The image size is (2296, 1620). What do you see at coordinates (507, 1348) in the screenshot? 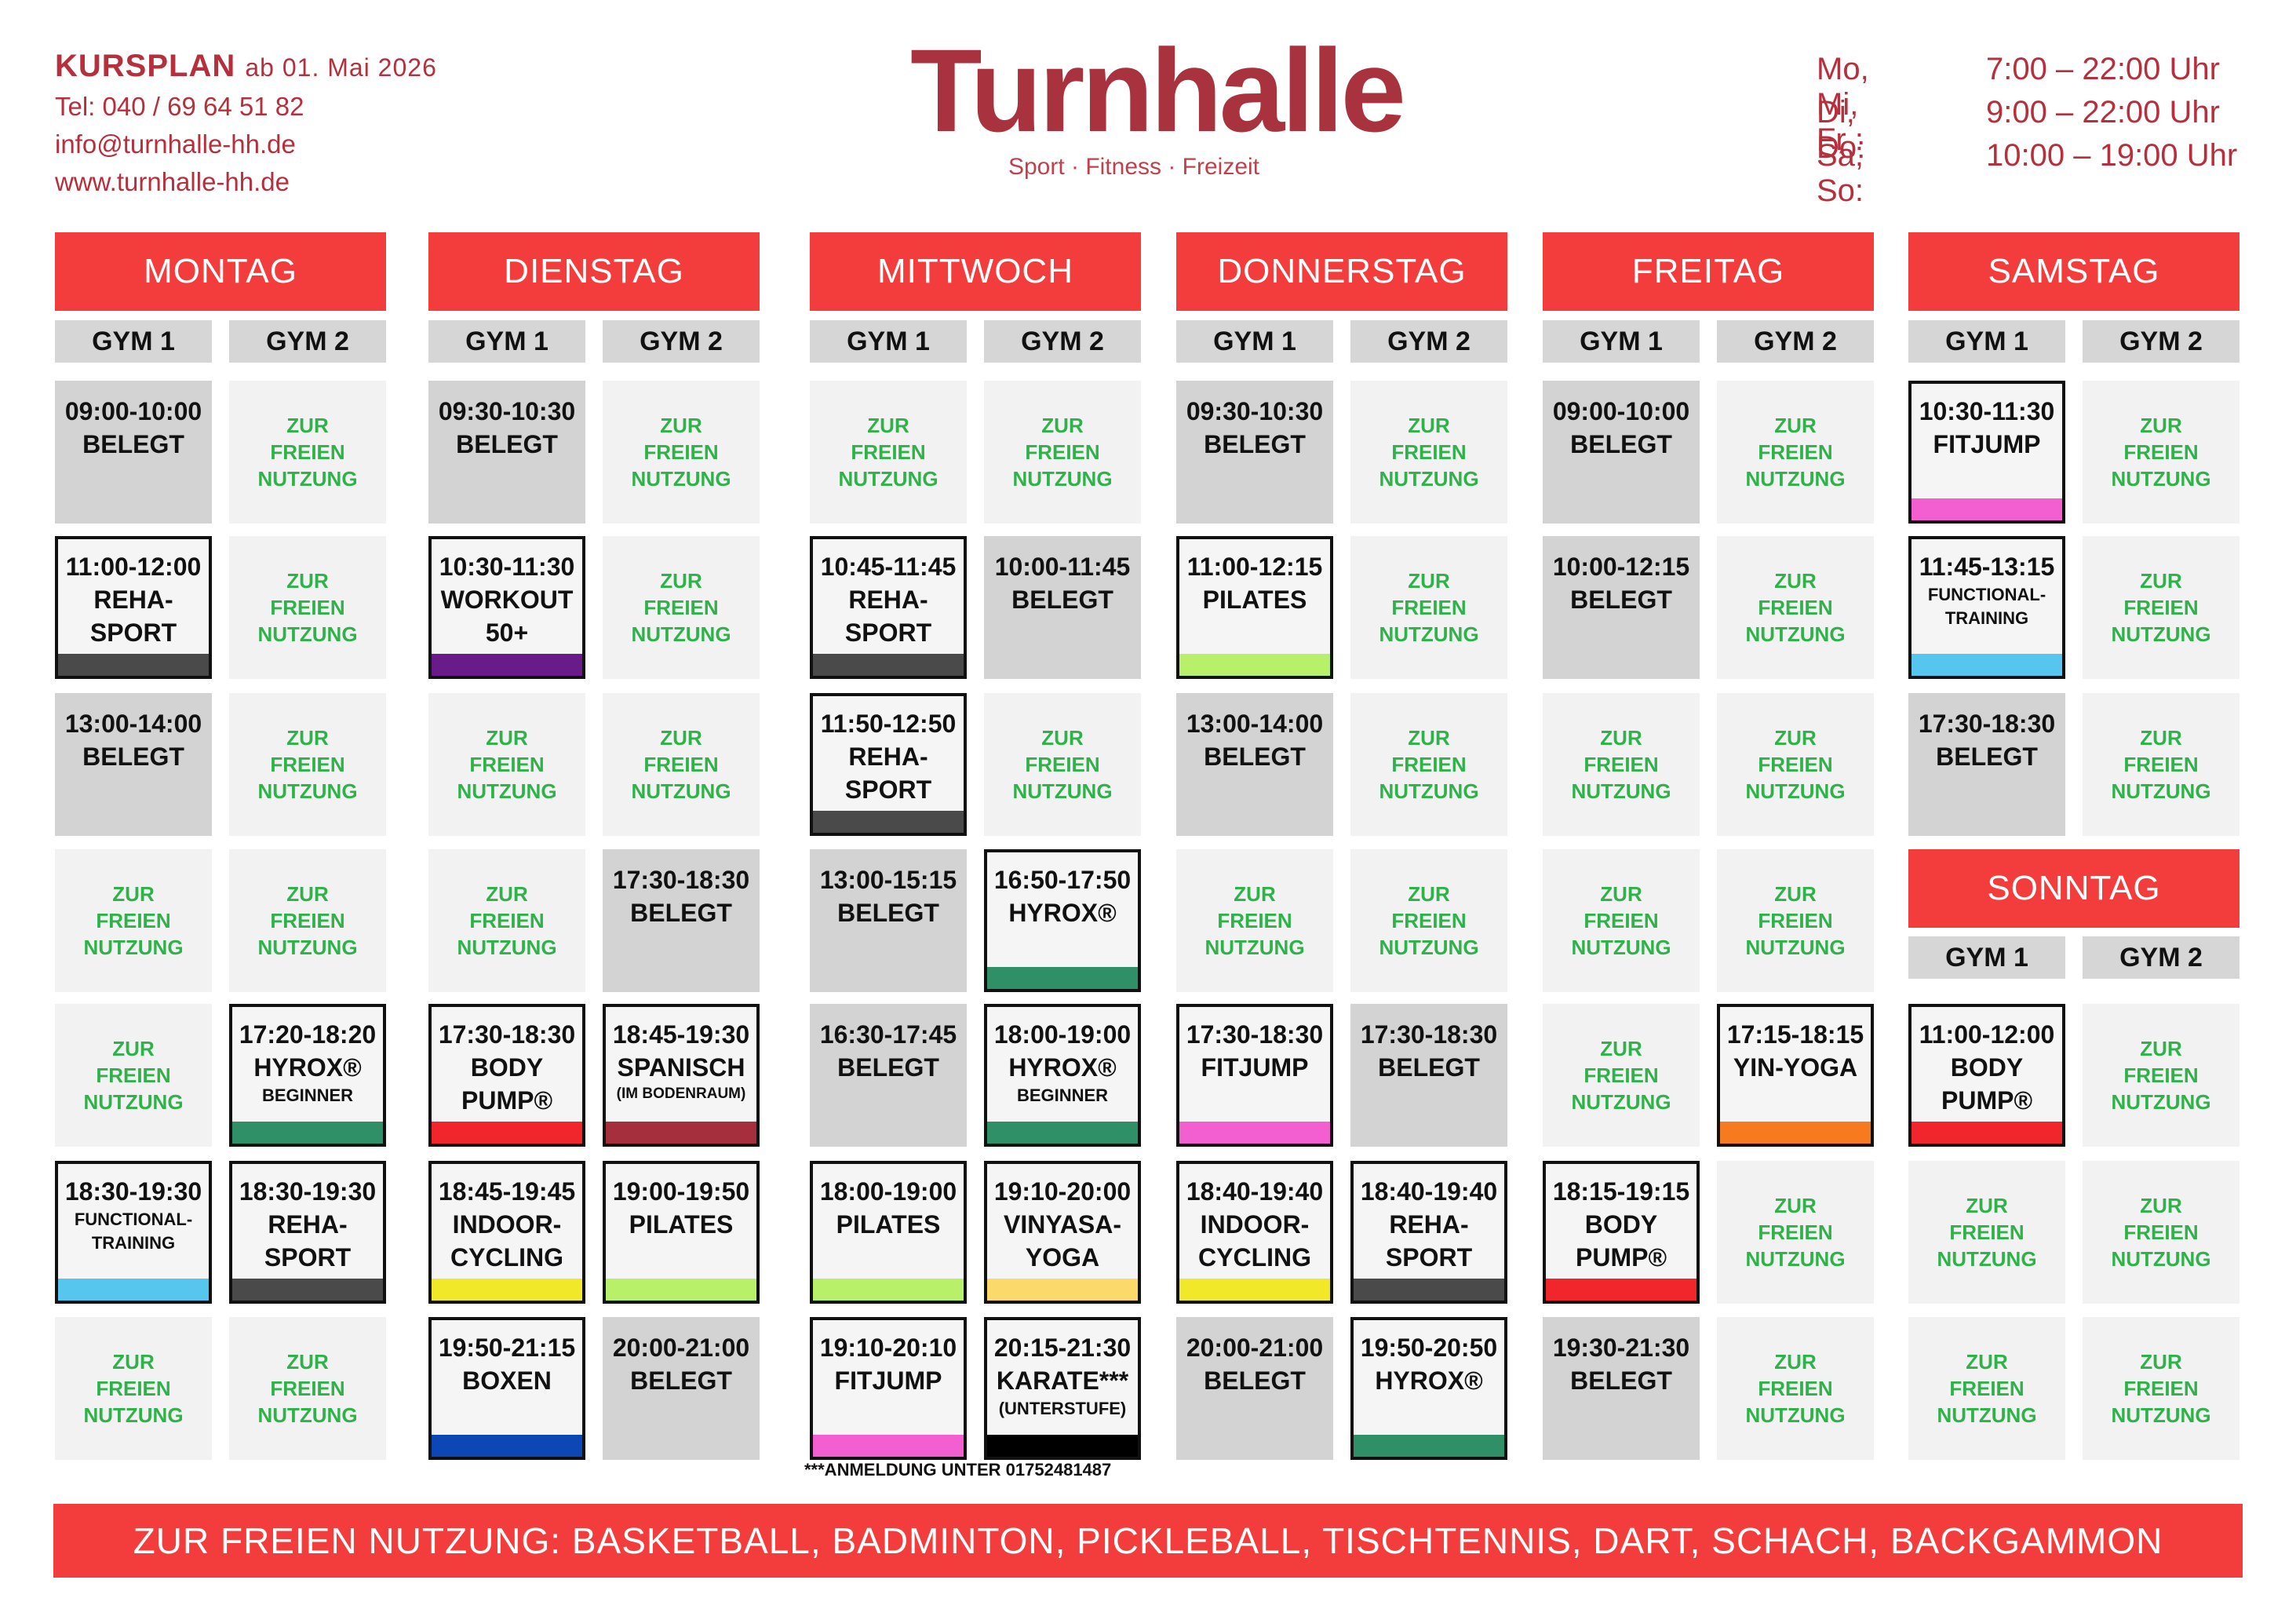
I see `slot-time: 19:50-21:15` at bounding box center [507, 1348].